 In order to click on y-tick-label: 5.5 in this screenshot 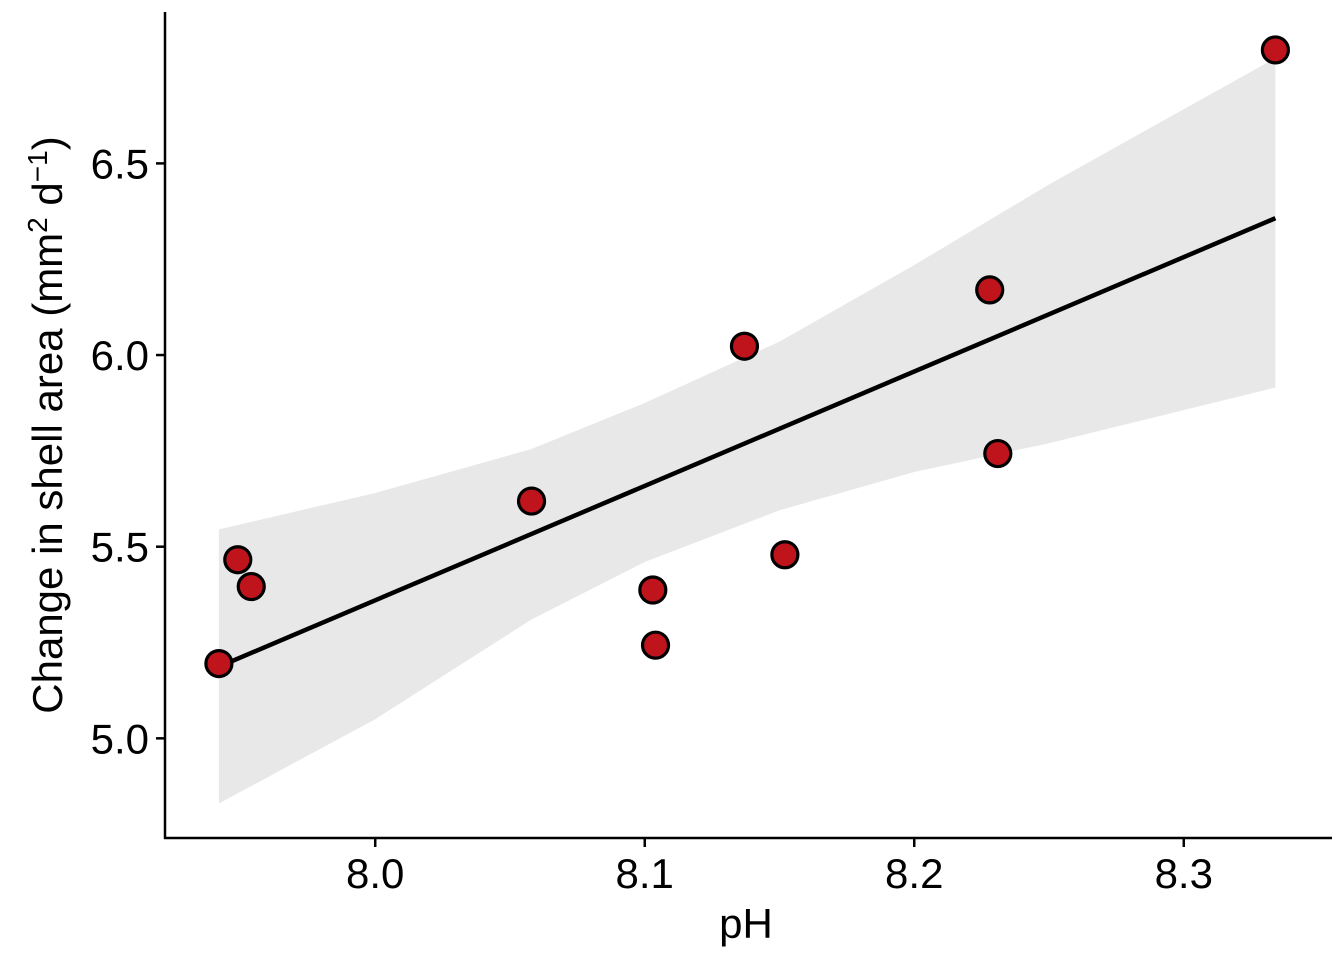, I will do `click(120, 547)`.